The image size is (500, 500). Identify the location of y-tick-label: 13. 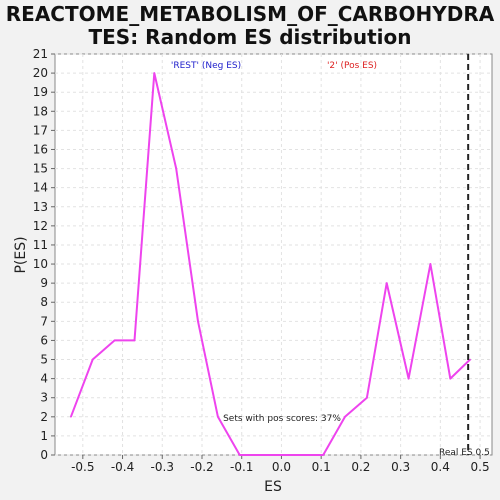
(40, 207).